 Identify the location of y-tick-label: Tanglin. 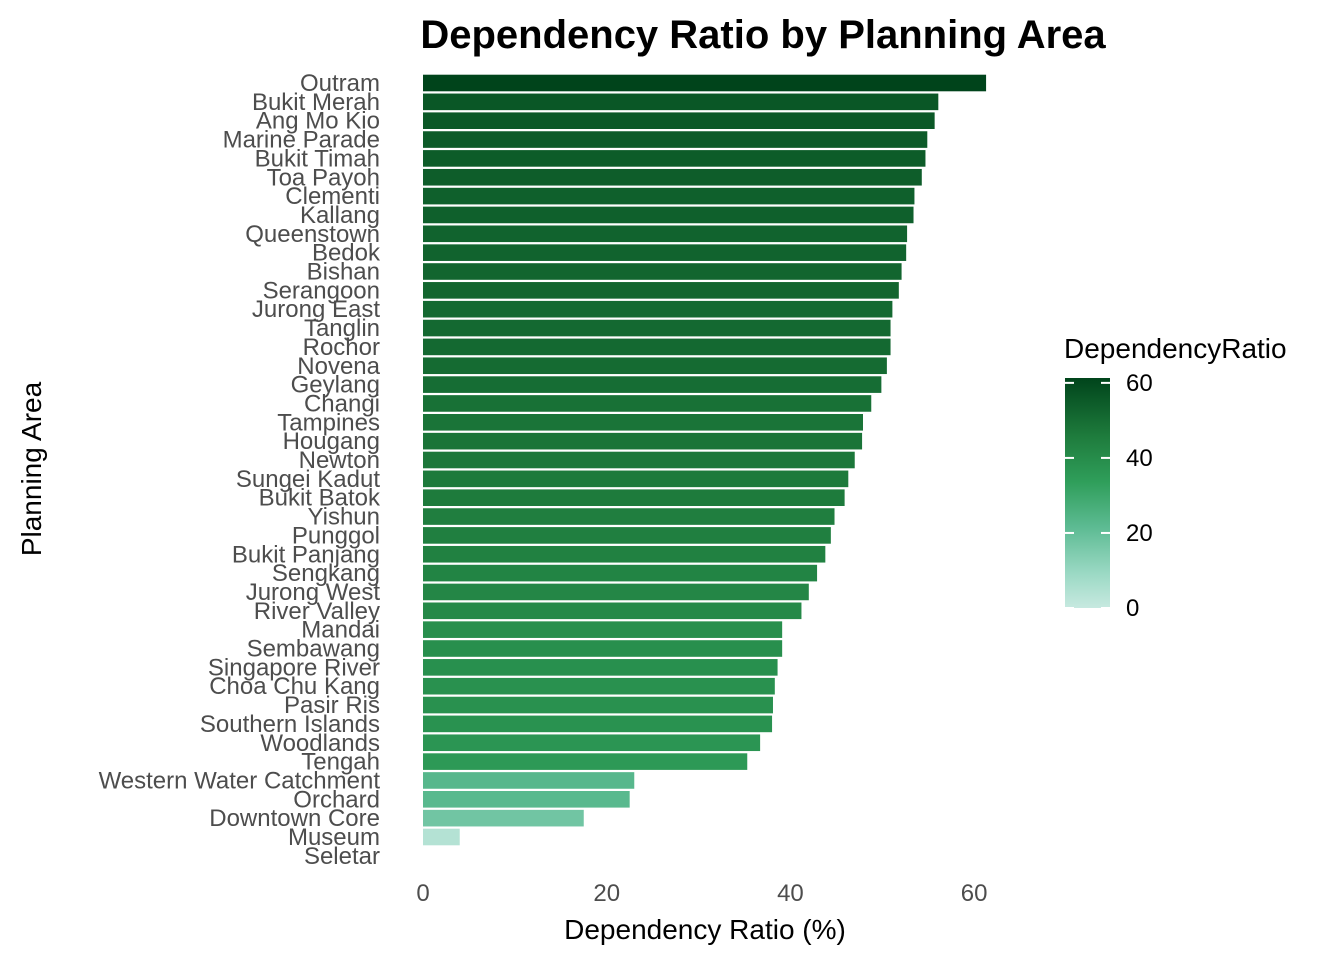
(342, 328).